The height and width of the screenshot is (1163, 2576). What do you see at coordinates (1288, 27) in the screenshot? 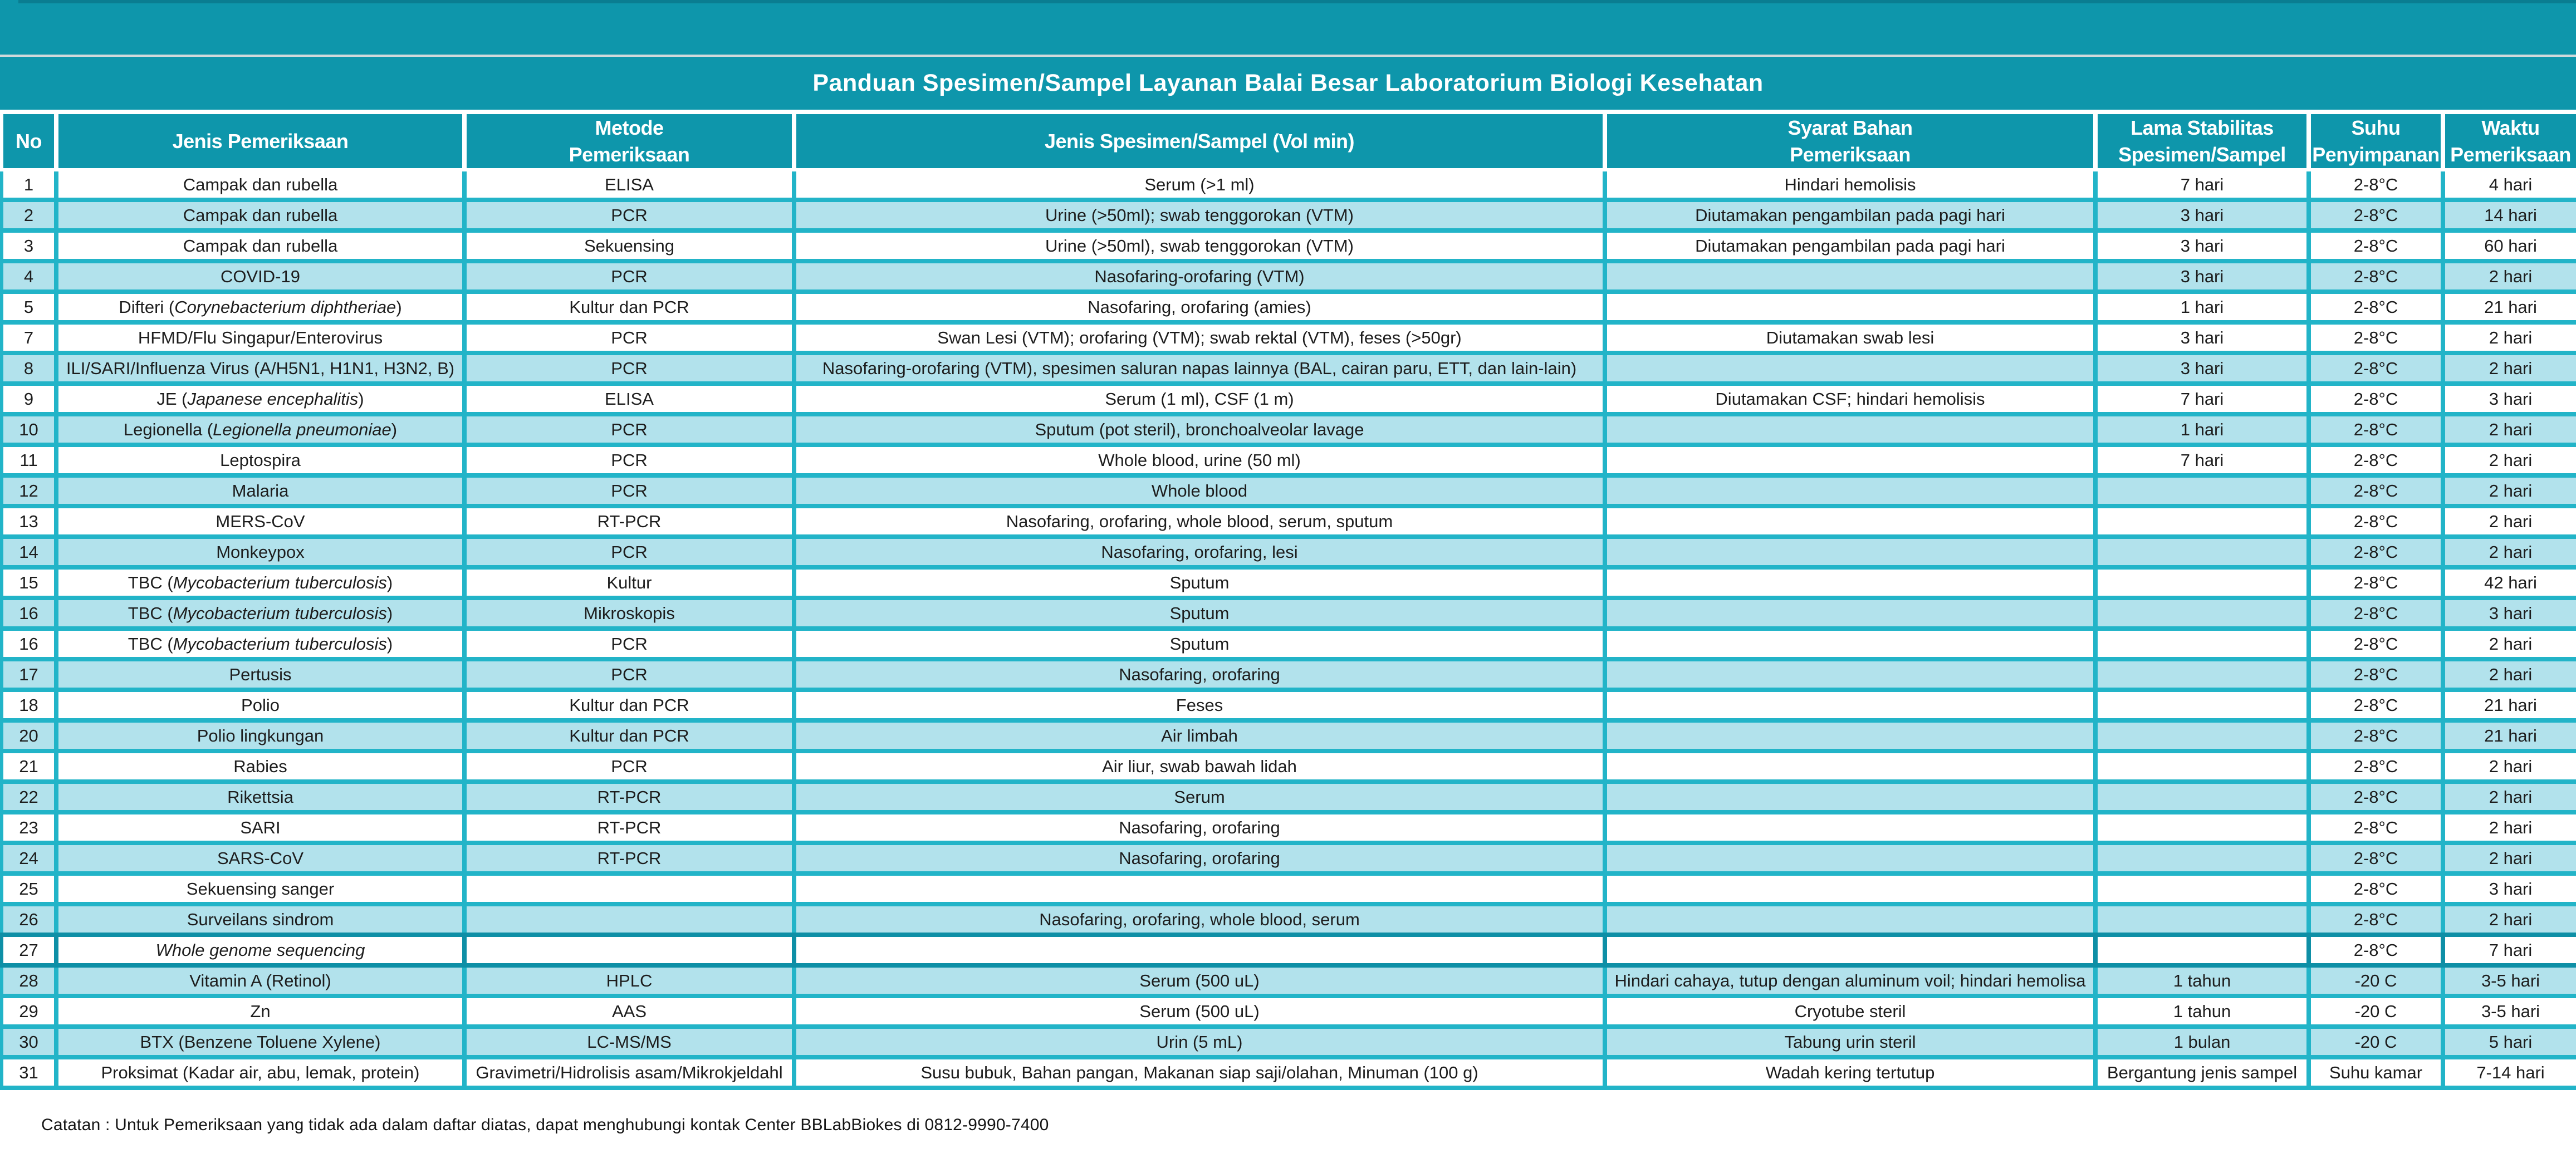
I see `top-banner-band` at bounding box center [1288, 27].